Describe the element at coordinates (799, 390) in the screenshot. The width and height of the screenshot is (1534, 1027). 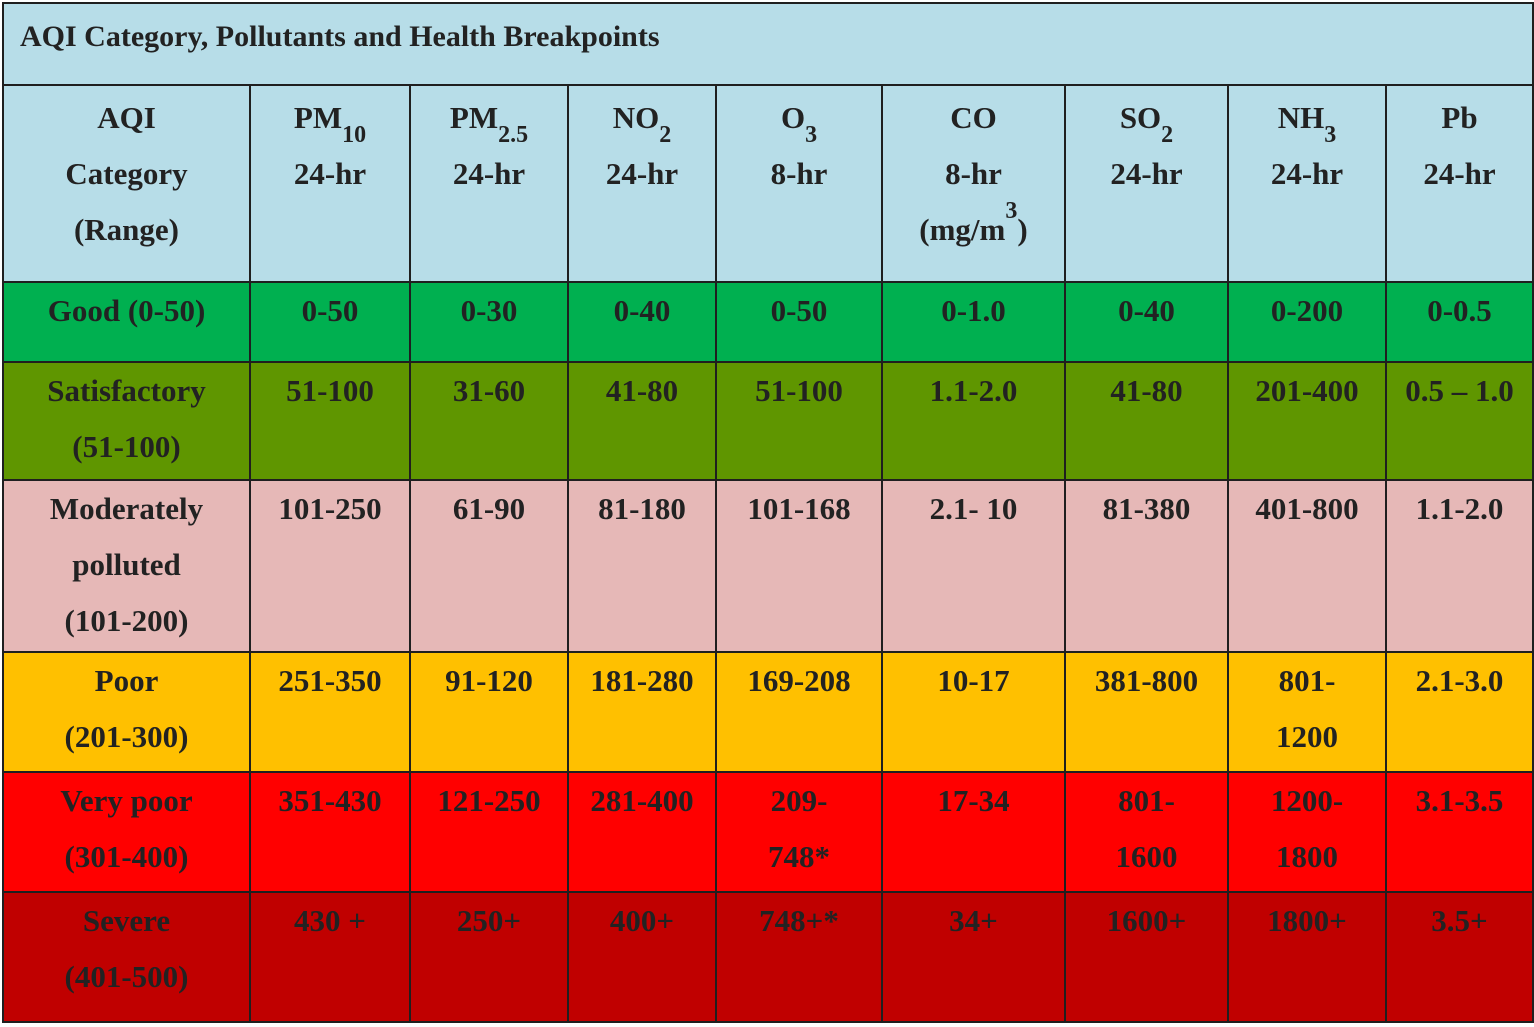
I see `breakpoint-value: 51-100` at that location.